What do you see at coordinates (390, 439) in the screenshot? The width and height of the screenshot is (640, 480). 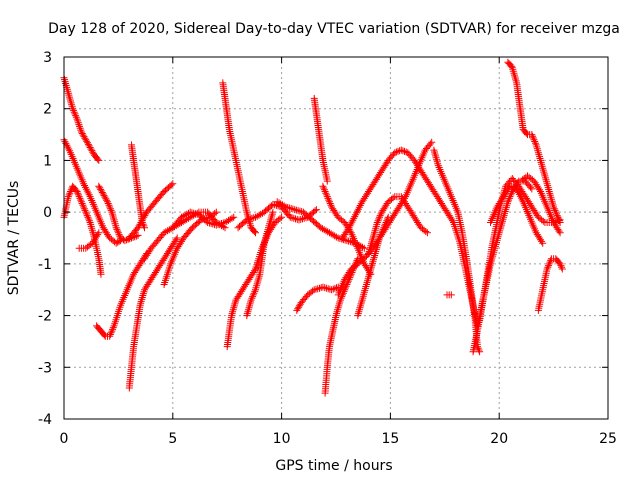 I see `x-tick-label: 15` at bounding box center [390, 439].